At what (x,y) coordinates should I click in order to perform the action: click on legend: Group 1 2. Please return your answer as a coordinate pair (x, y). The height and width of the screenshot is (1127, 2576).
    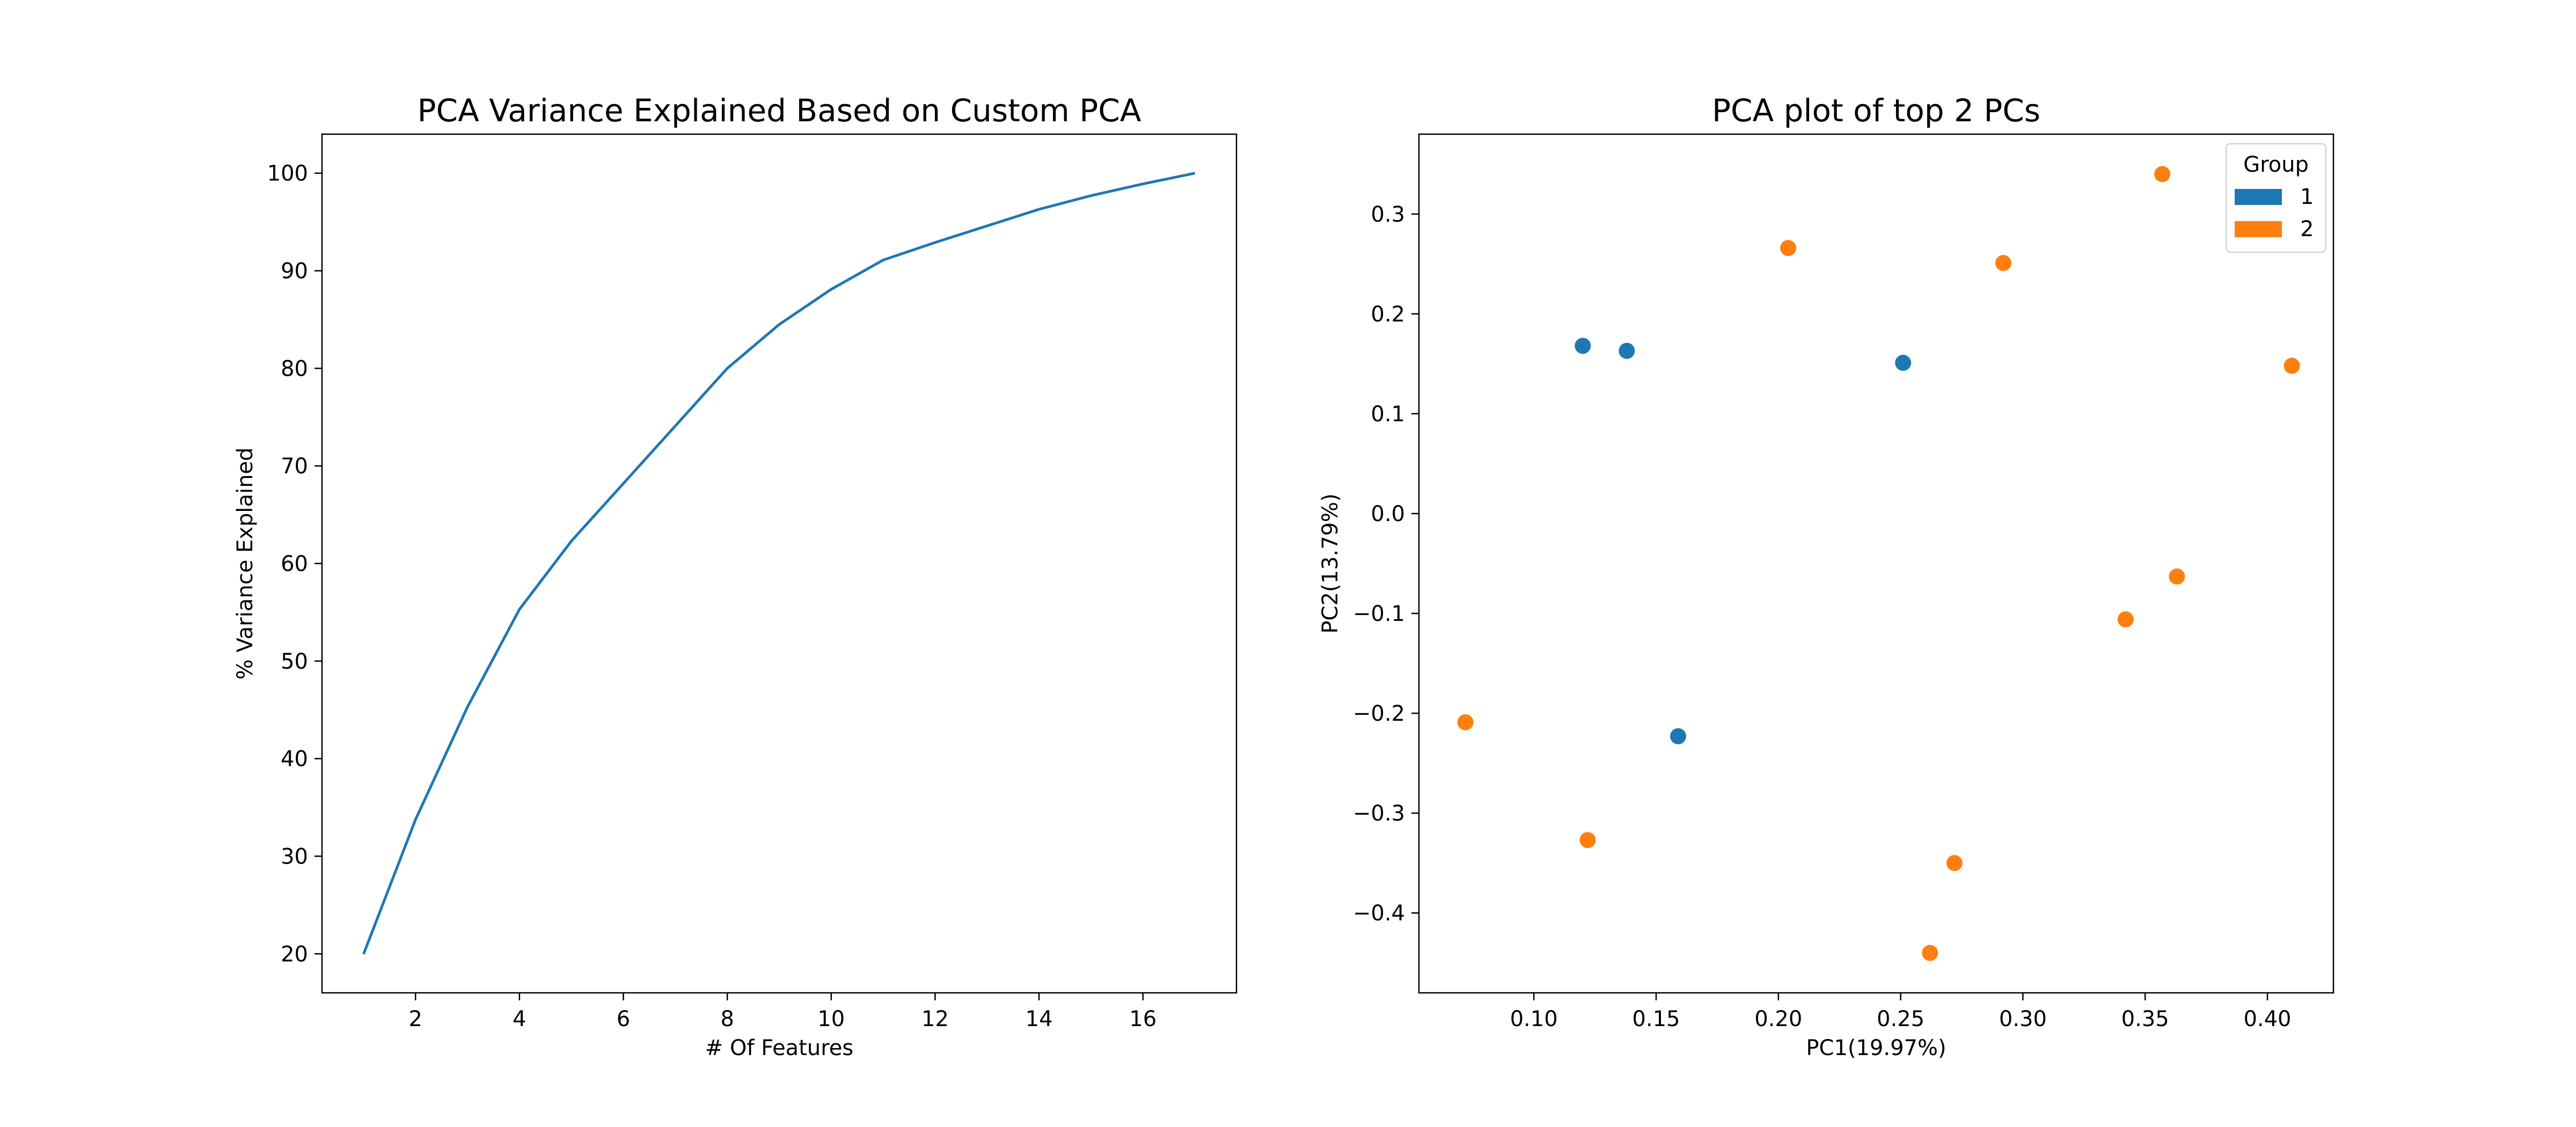
    Looking at the image, I should click on (2276, 198).